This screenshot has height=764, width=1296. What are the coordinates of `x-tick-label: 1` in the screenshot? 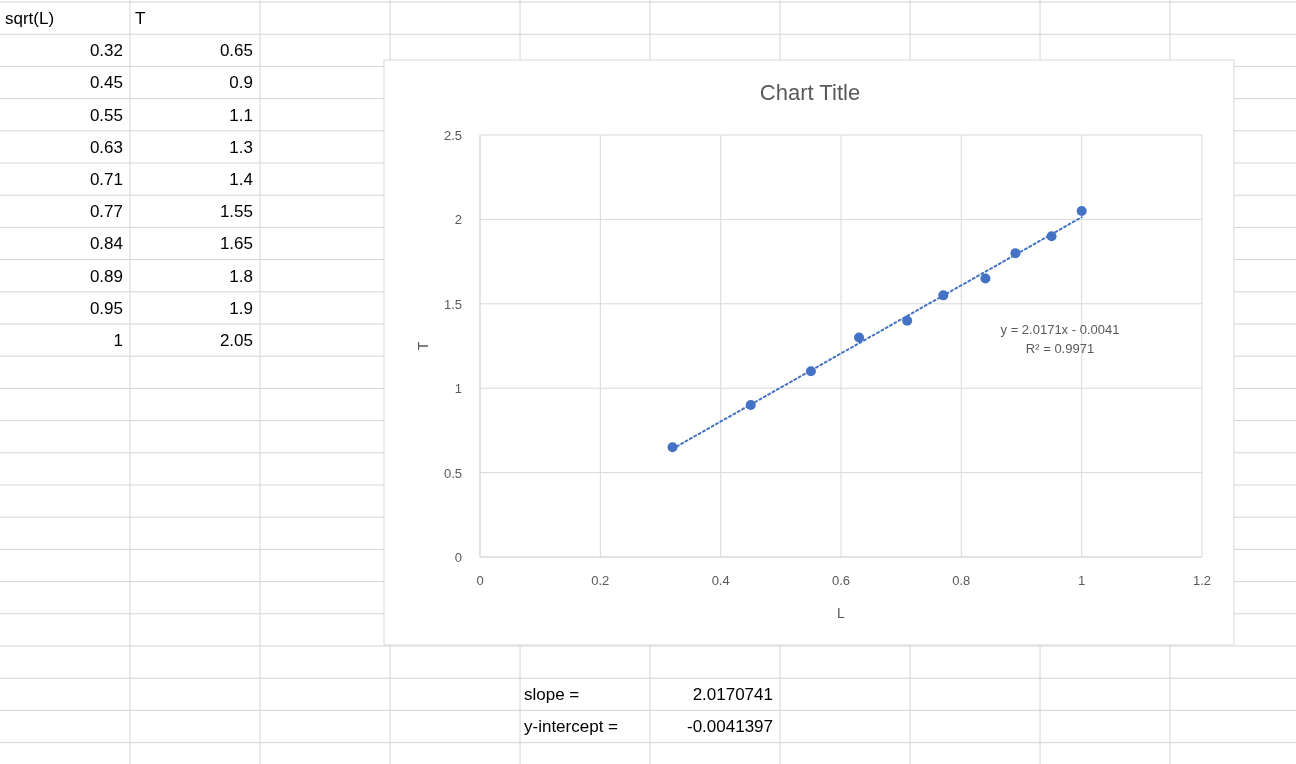 It's located at (1082, 580).